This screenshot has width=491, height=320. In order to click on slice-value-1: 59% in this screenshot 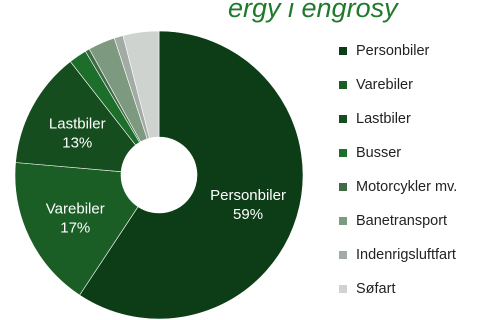, I will do `click(248, 214)`.